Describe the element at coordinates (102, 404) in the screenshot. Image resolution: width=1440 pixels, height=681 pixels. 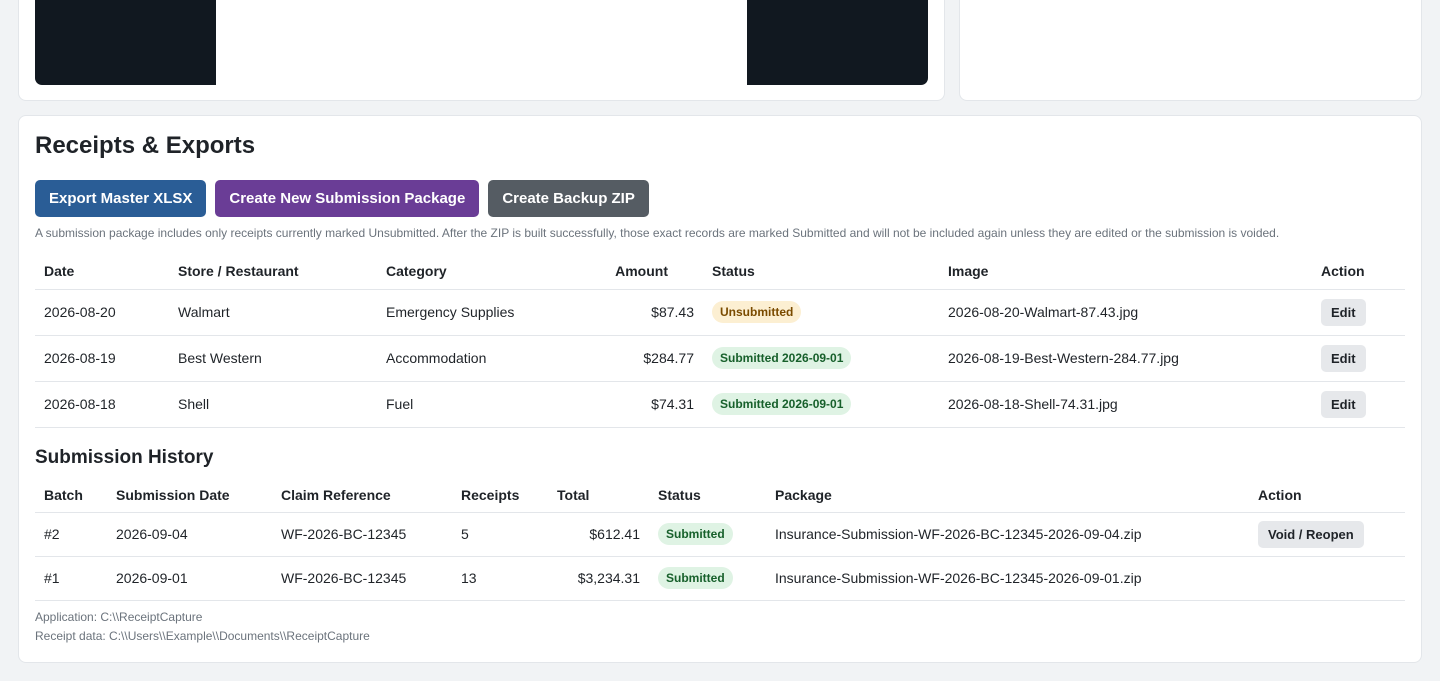
I see `receipt-date: 2026-08-18` at that location.